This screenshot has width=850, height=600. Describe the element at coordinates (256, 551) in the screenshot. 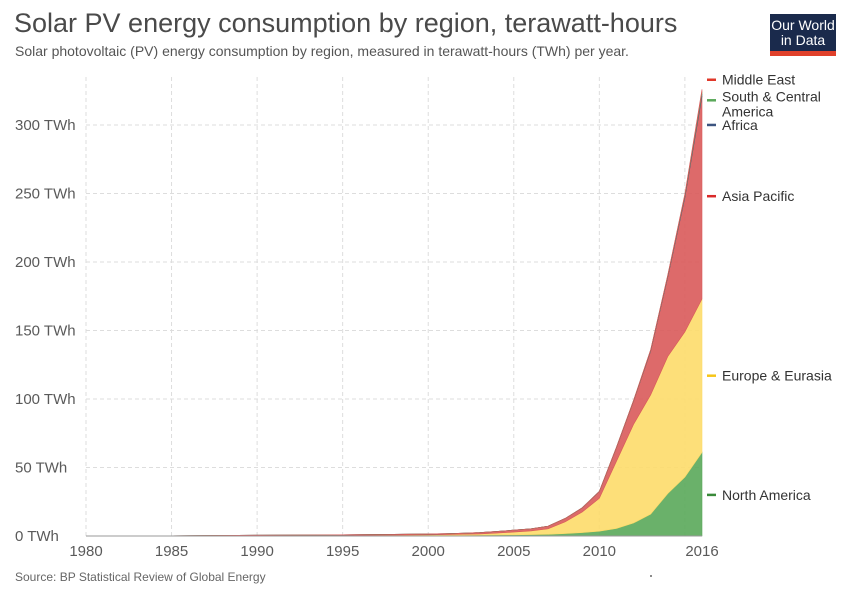

I see `x-tick-label: 1990` at that location.